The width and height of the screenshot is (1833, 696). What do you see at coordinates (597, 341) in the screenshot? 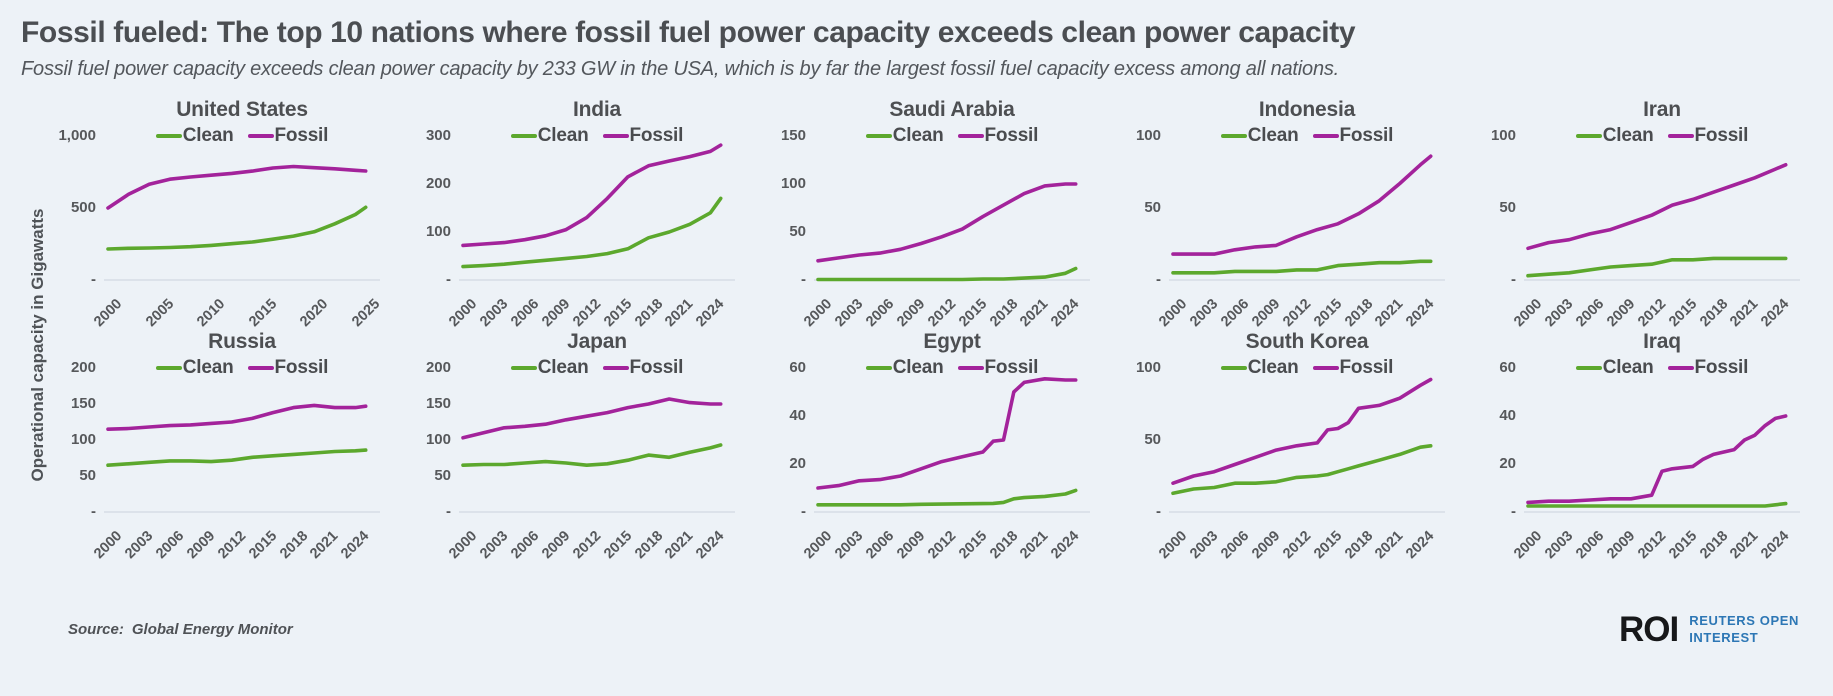
I see `chart-title: Japan` at bounding box center [597, 341].